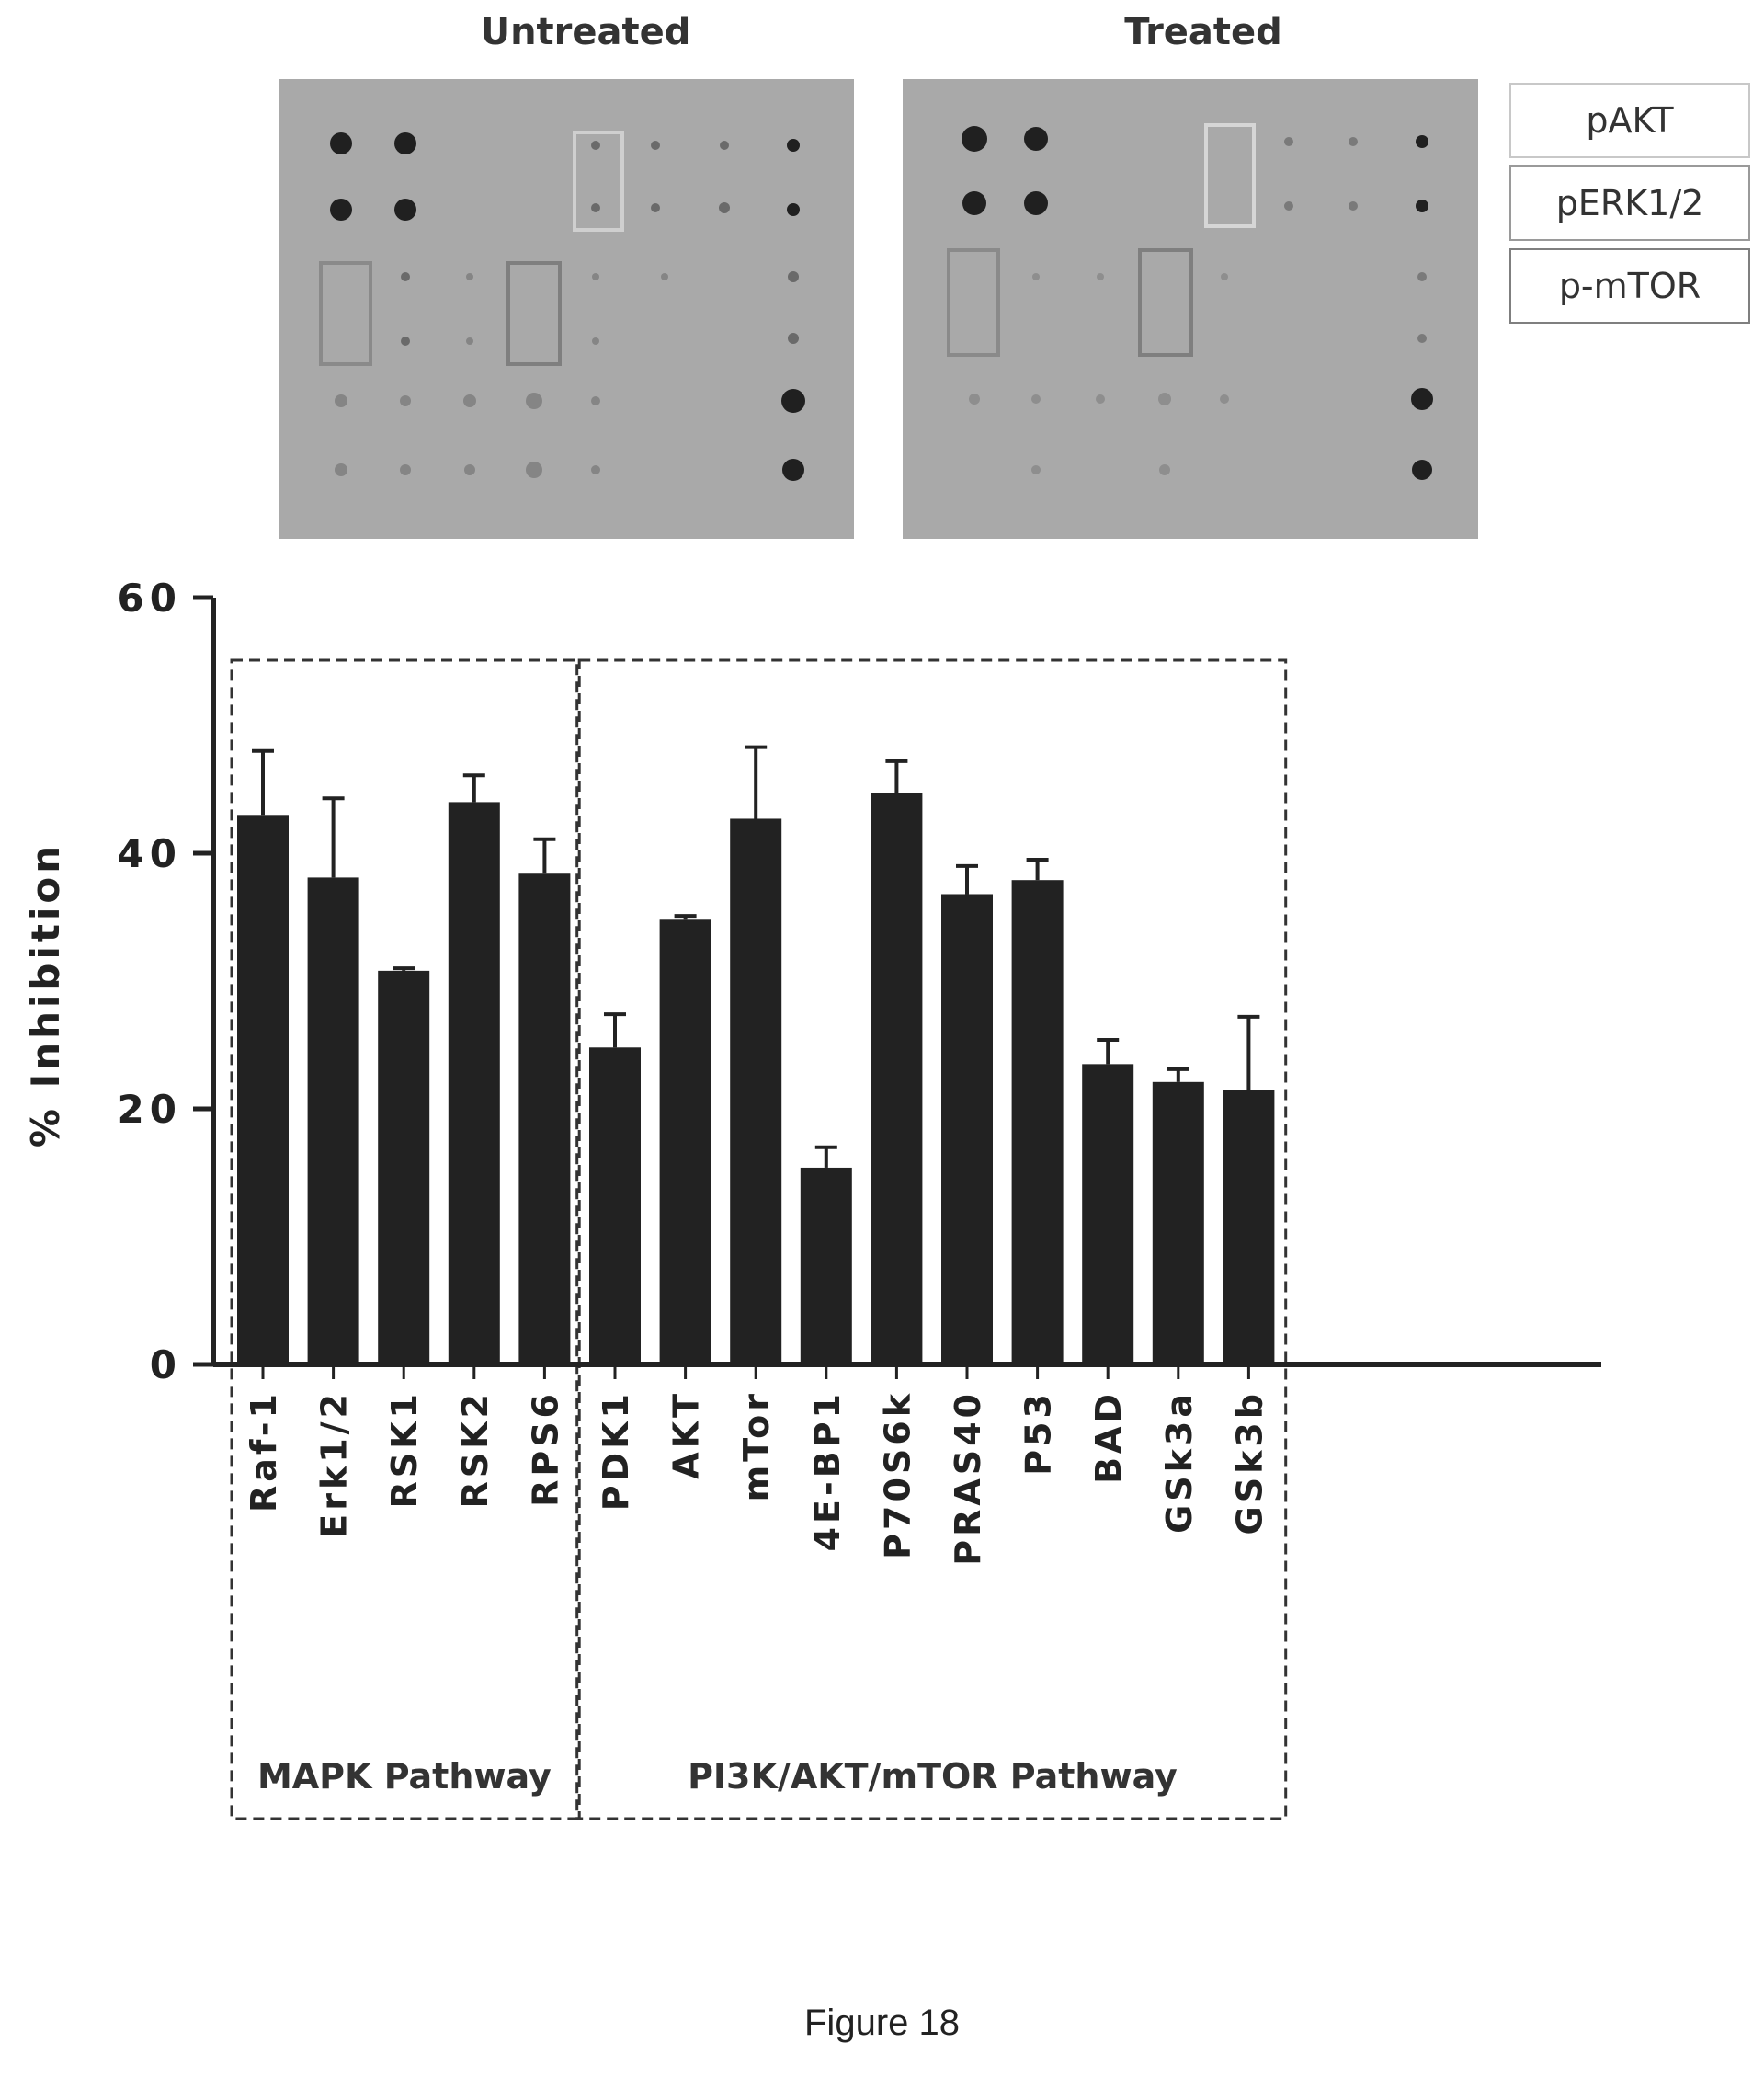  Describe the element at coordinates (545, 1448) in the screenshot. I see `x-tick-label-4: RPS6` at that location.